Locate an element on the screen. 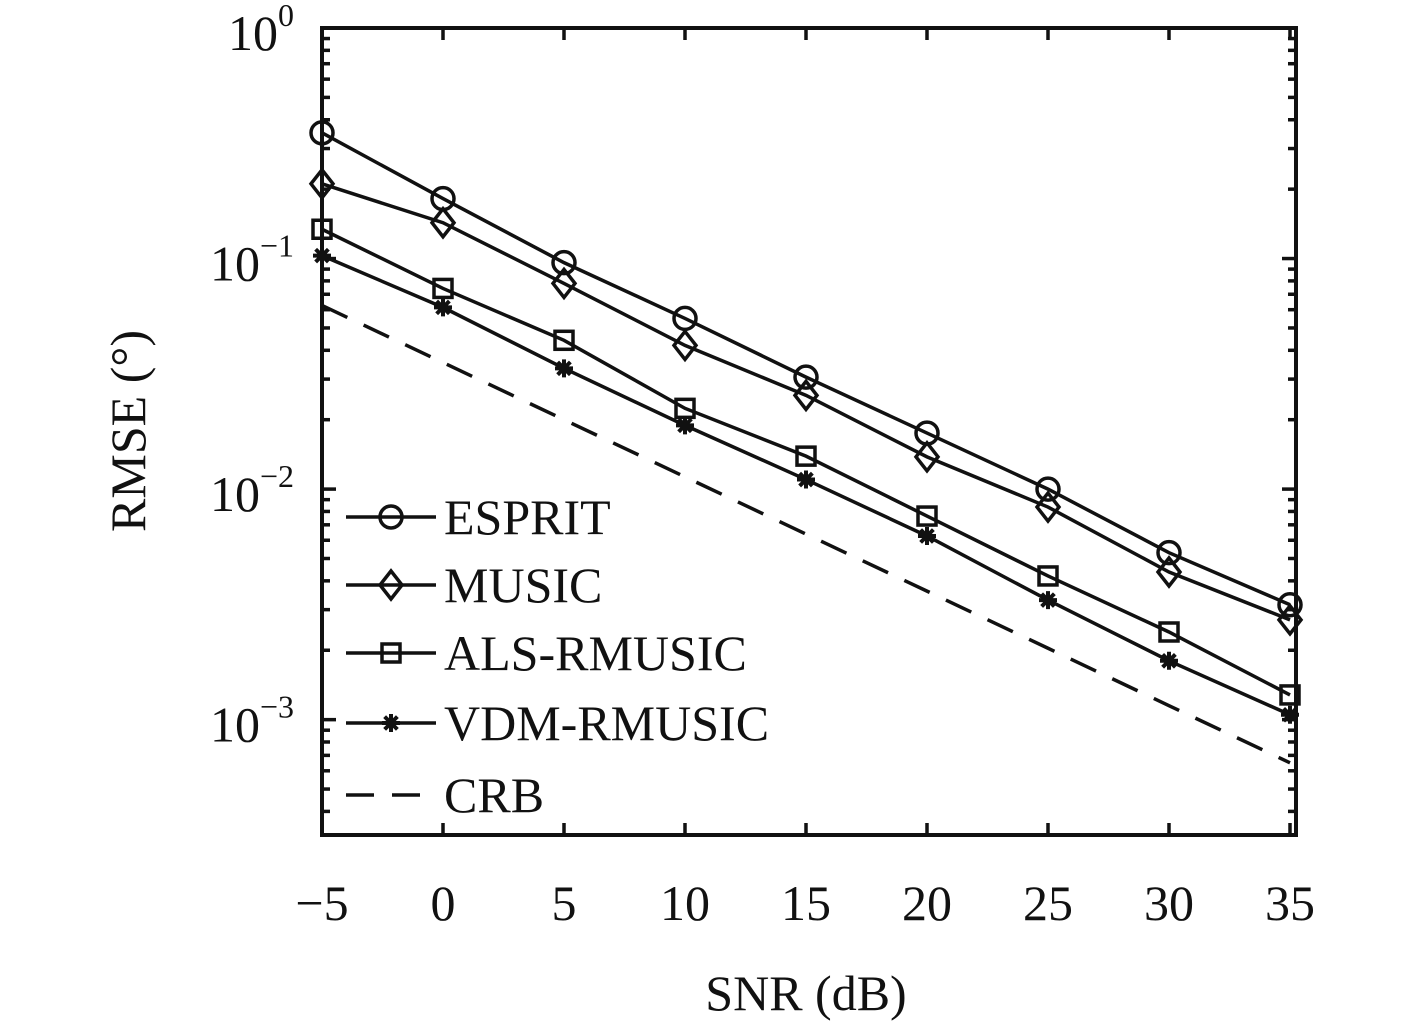 The width and height of the screenshot is (1417, 1036). legend-marker-esprit is located at coordinates (391, 517).